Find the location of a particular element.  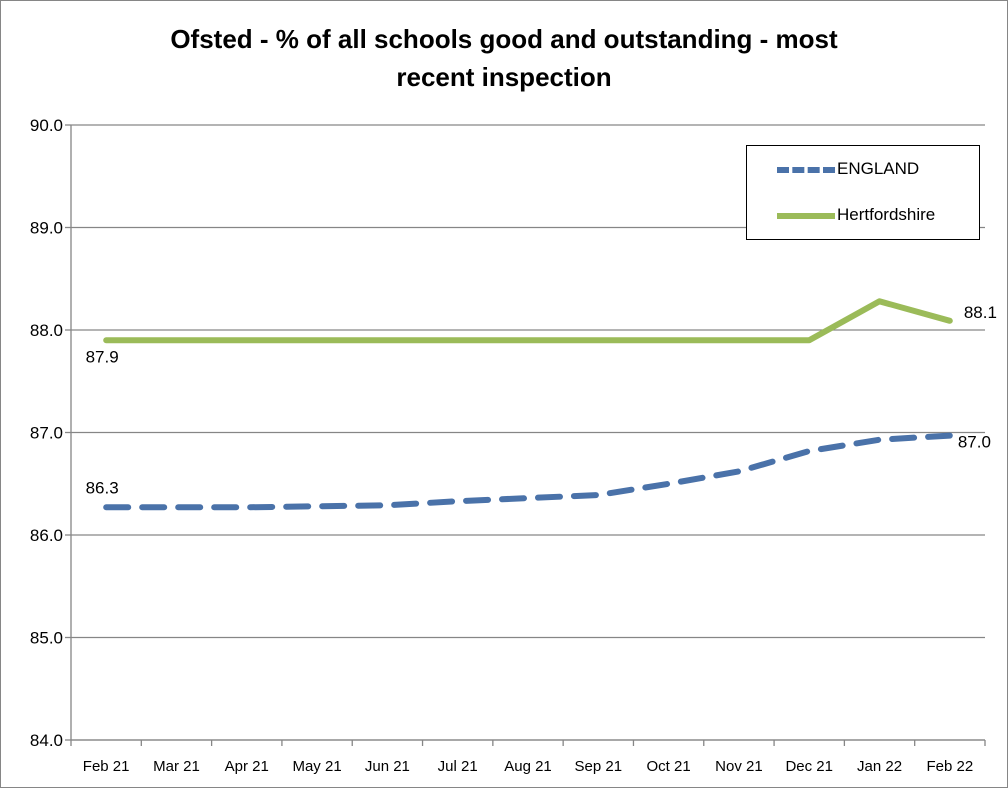

x-tick-label-10: Dec 21 is located at coordinates (809, 766).